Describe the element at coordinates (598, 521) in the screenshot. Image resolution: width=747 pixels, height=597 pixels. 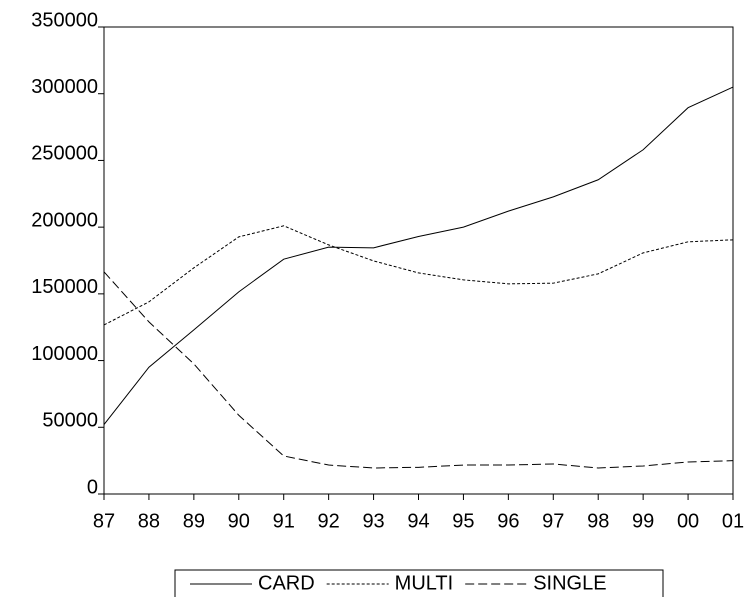
I see `x-tick-label: 98` at that location.